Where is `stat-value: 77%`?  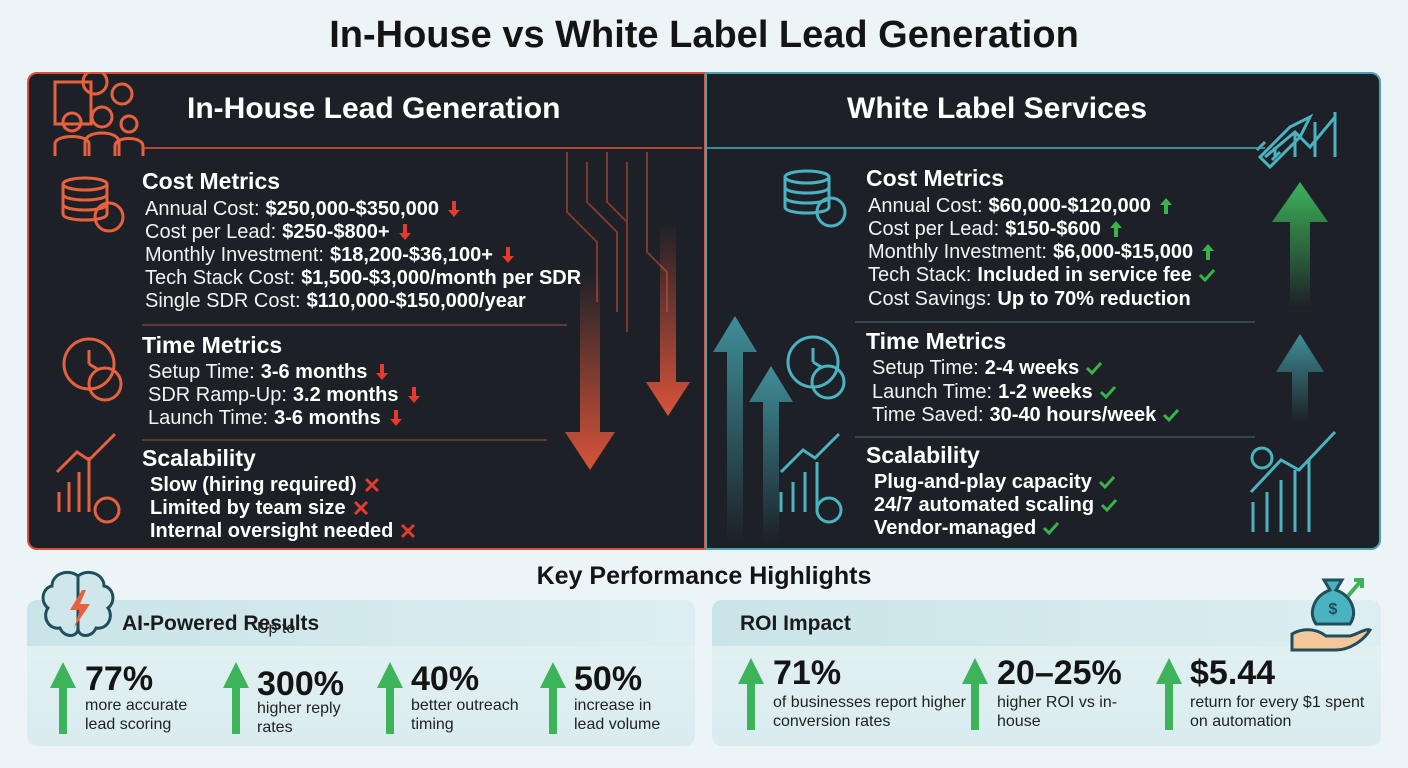
stat-value: 77% is located at coordinates (119, 679).